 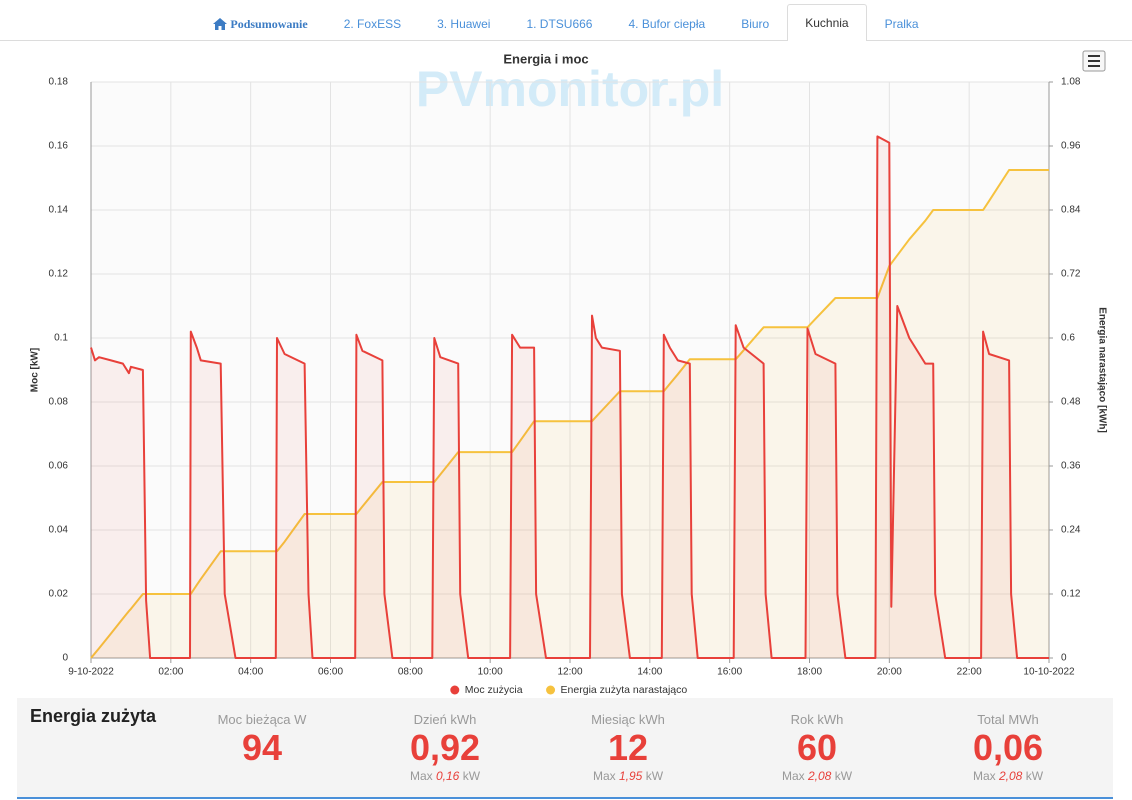 I want to click on tab-label: 1. DTSU666, so click(x=559, y=24).